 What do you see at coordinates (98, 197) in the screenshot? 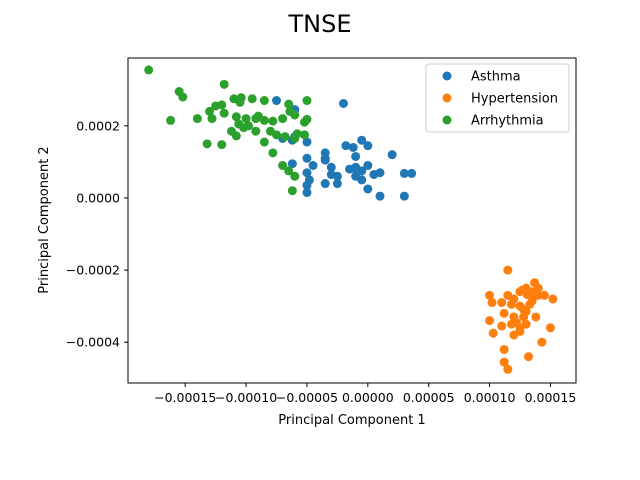
I see `y-tick-label: 0.0000` at bounding box center [98, 197].